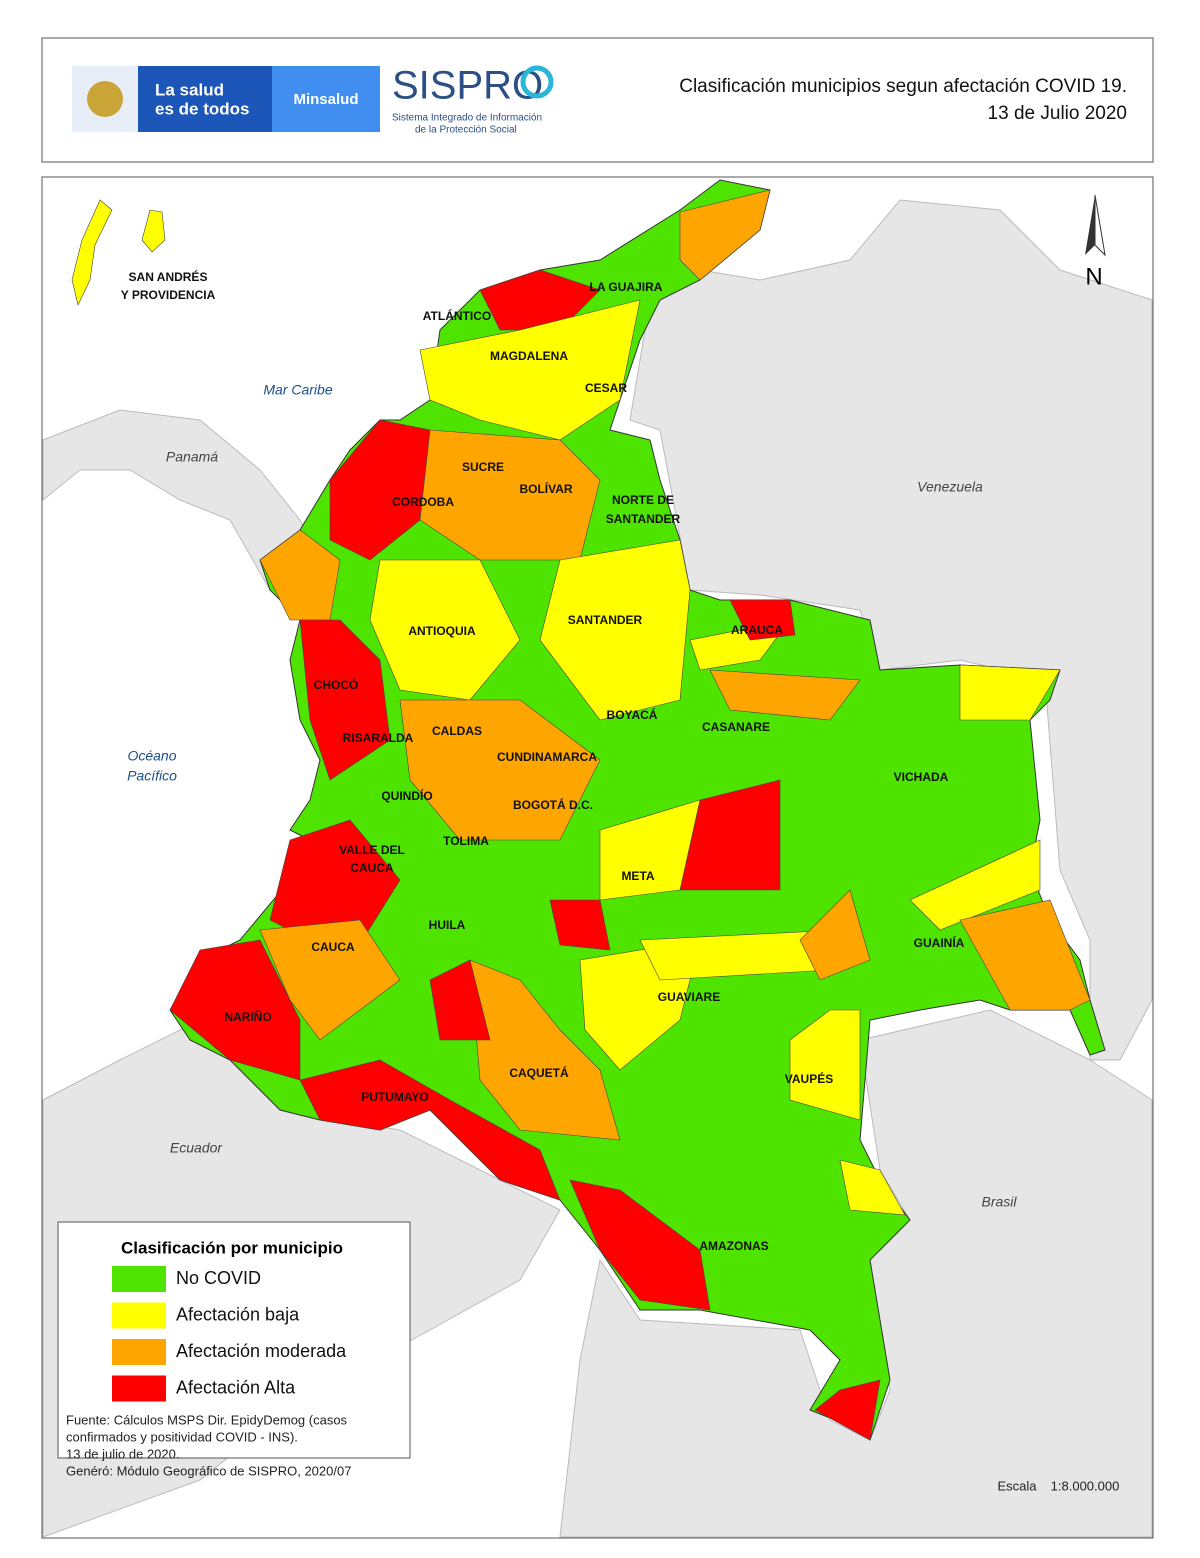 The image size is (1200, 1558). What do you see at coordinates (196, 1148) in the screenshot?
I see `country-label: Ecuador` at bounding box center [196, 1148].